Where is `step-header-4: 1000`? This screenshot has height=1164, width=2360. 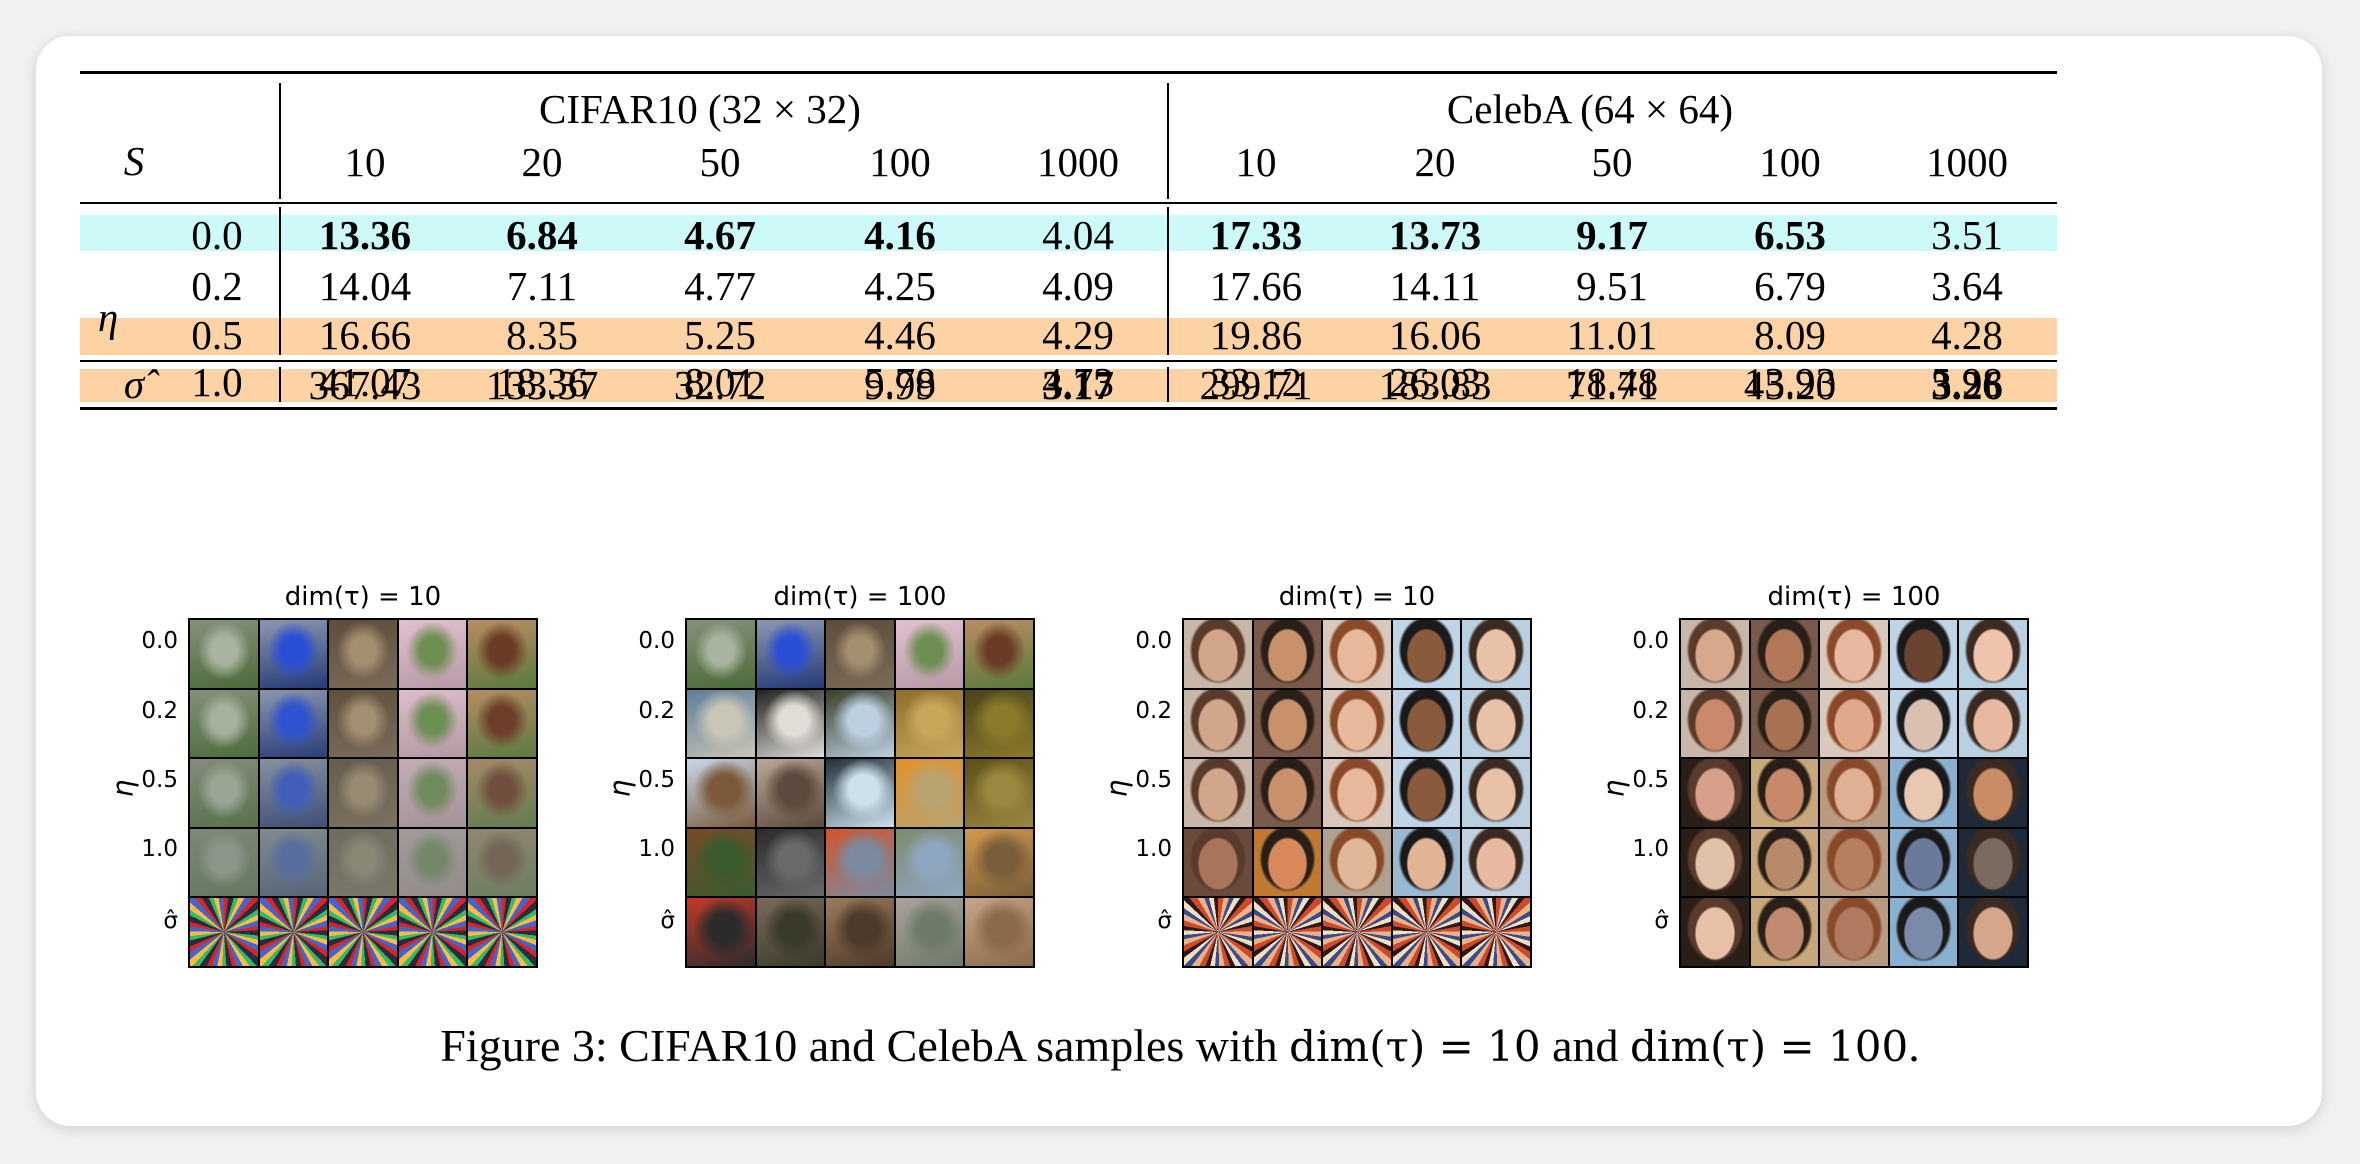
step-header-4: 1000 is located at coordinates (1078, 162).